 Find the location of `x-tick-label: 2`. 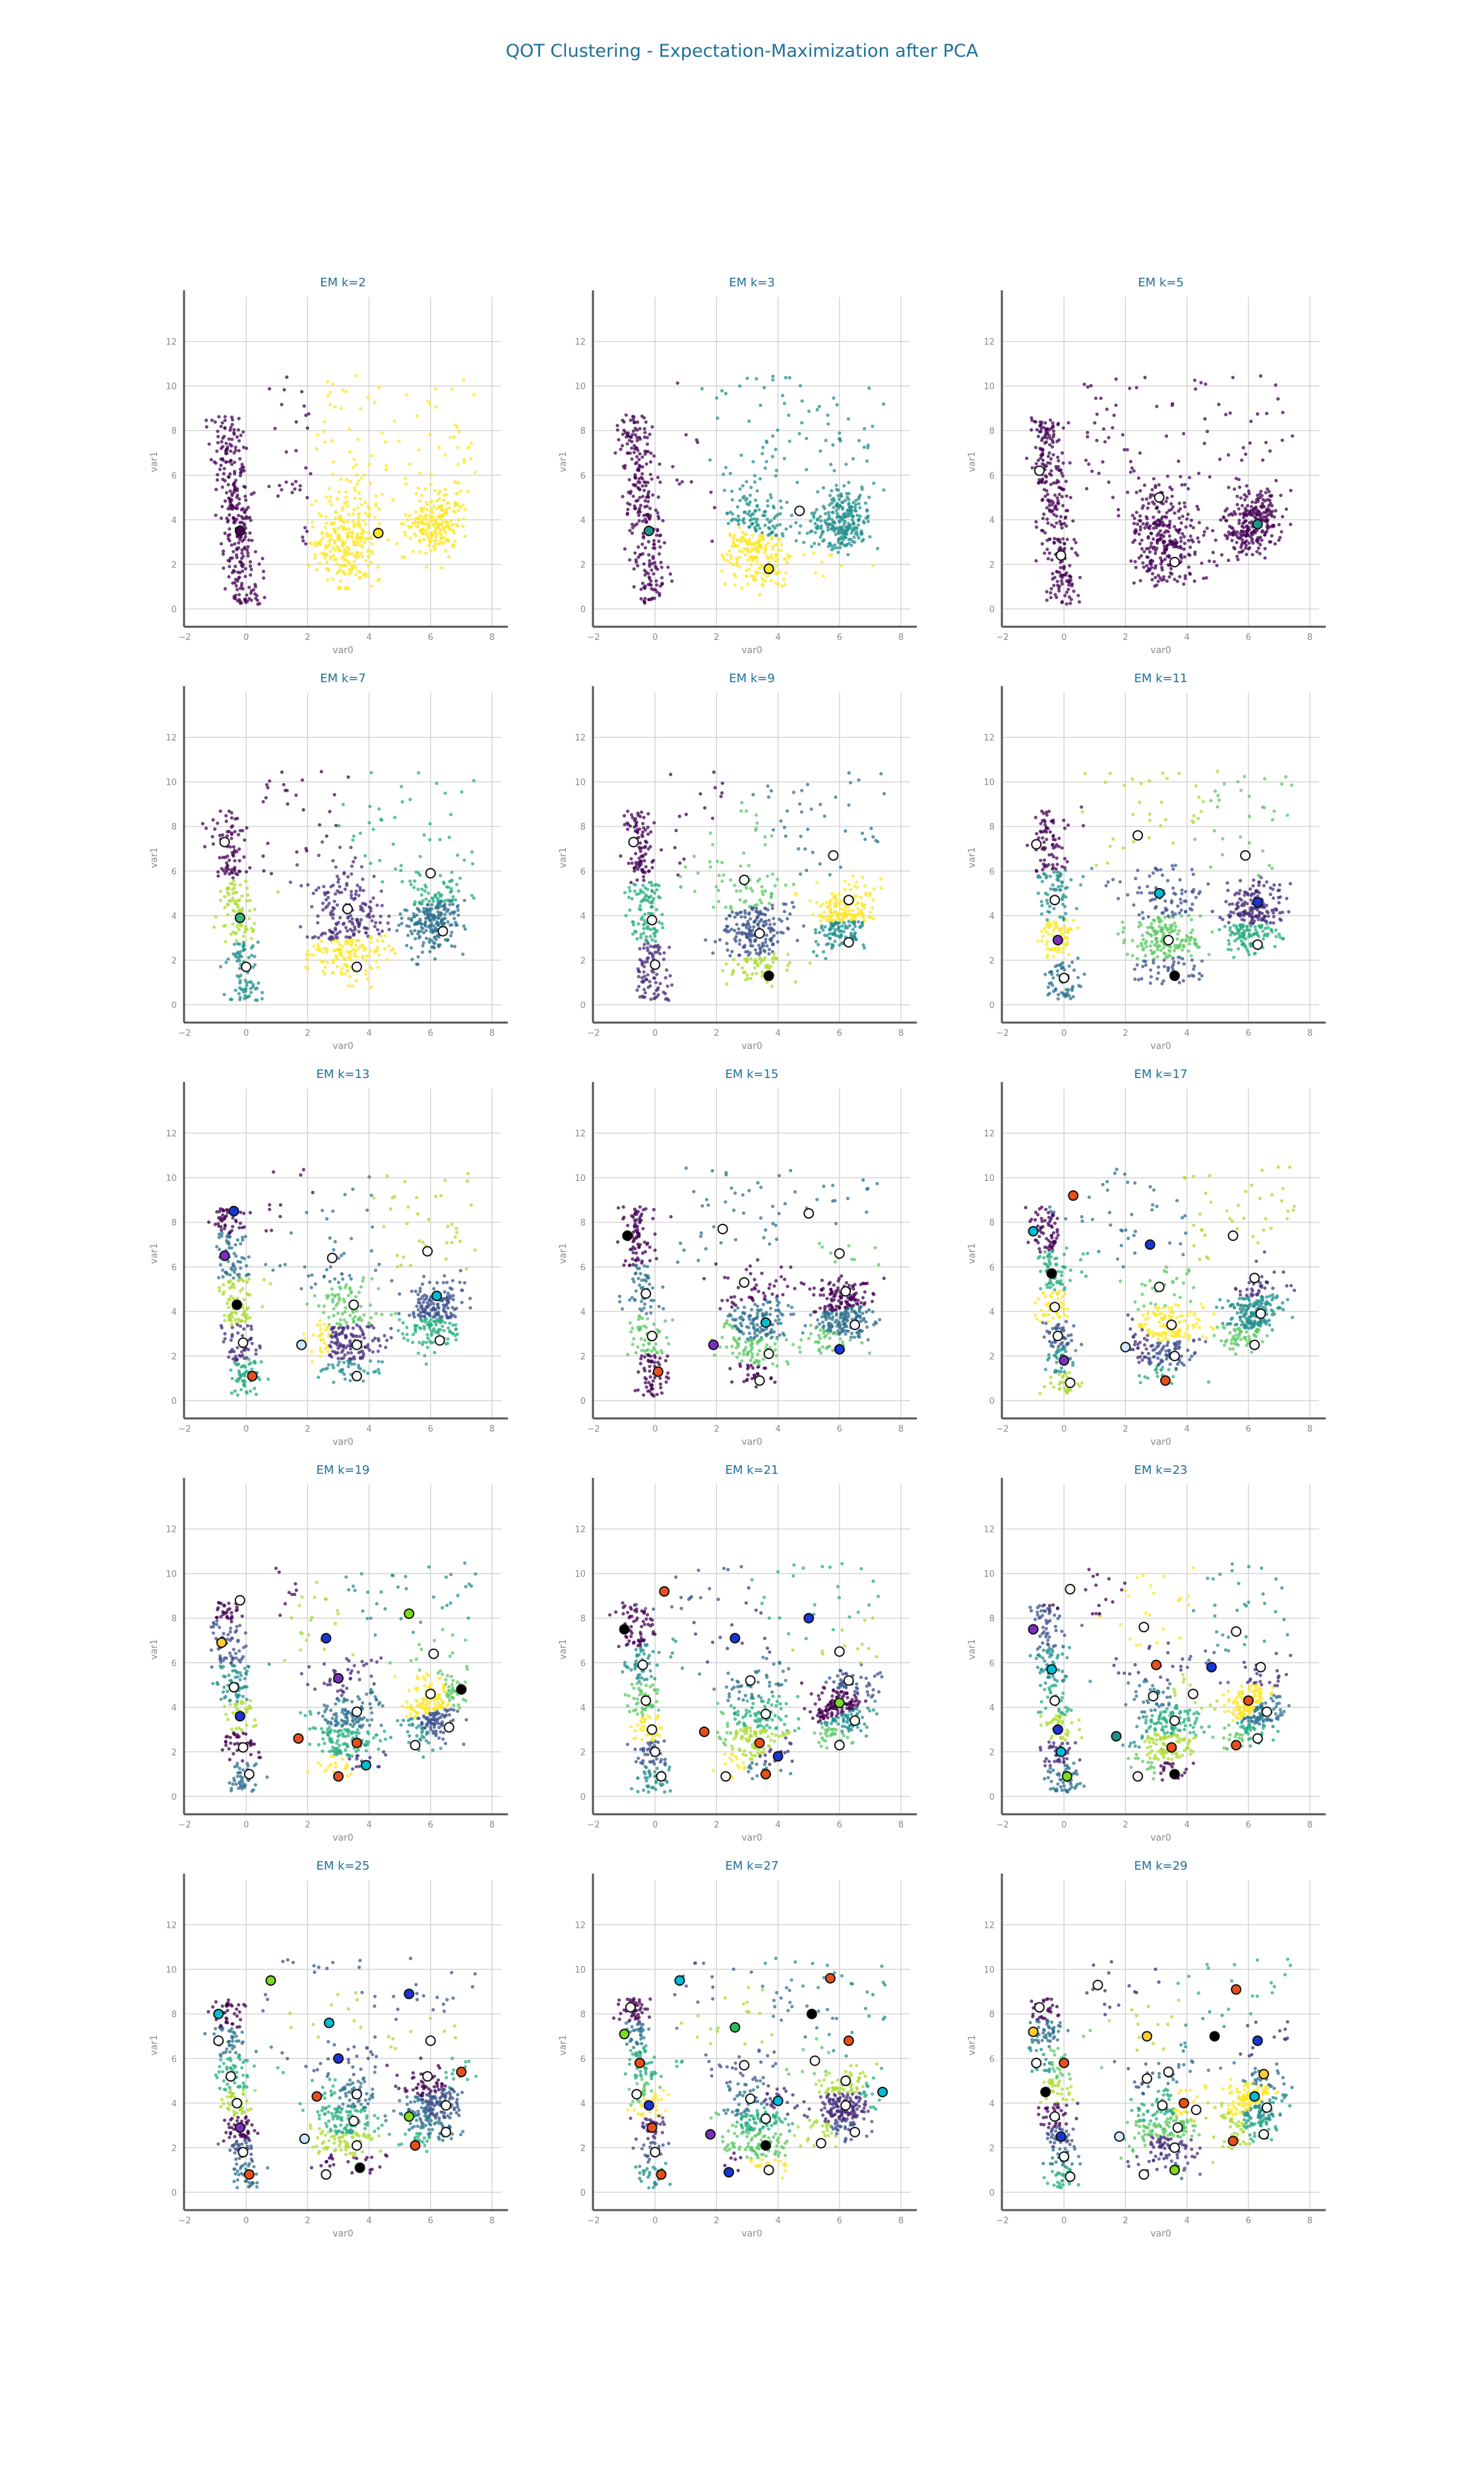

x-tick-label: 2 is located at coordinates (716, 638).